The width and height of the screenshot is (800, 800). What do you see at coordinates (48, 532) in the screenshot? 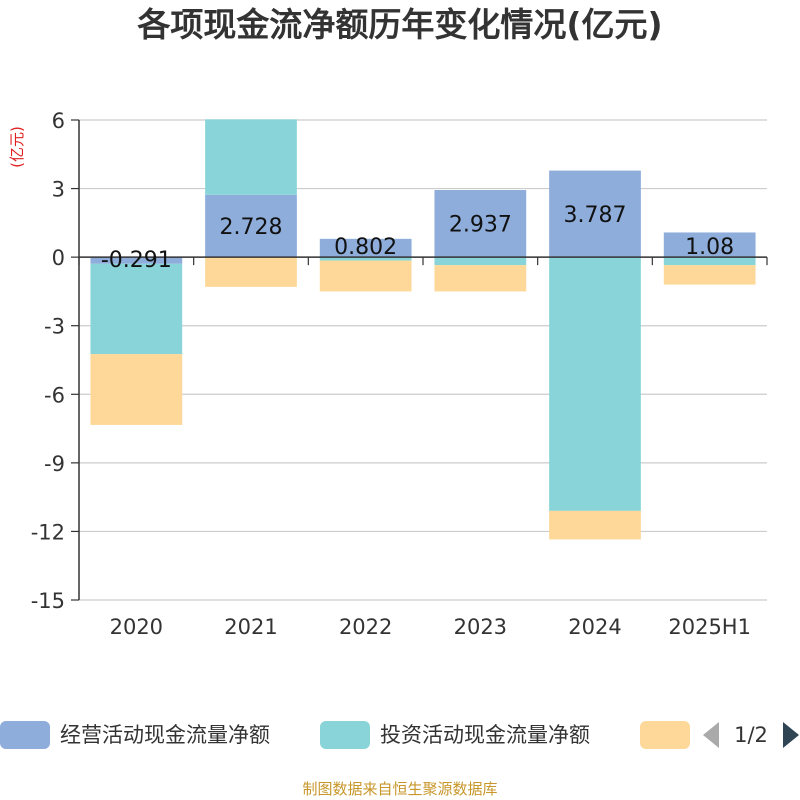
I see `y-tick-label: -12` at bounding box center [48, 532].